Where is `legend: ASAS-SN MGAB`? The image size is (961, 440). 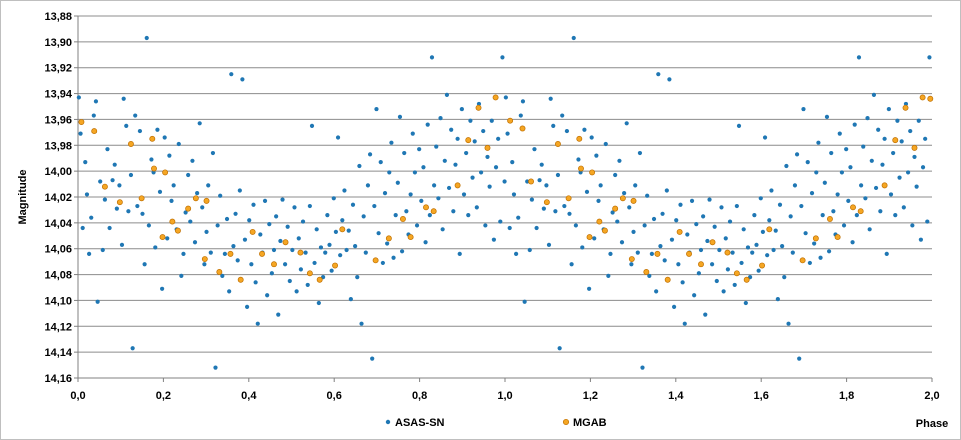
legend: ASAS-SN MGAB is located at coordinates (496, 423).